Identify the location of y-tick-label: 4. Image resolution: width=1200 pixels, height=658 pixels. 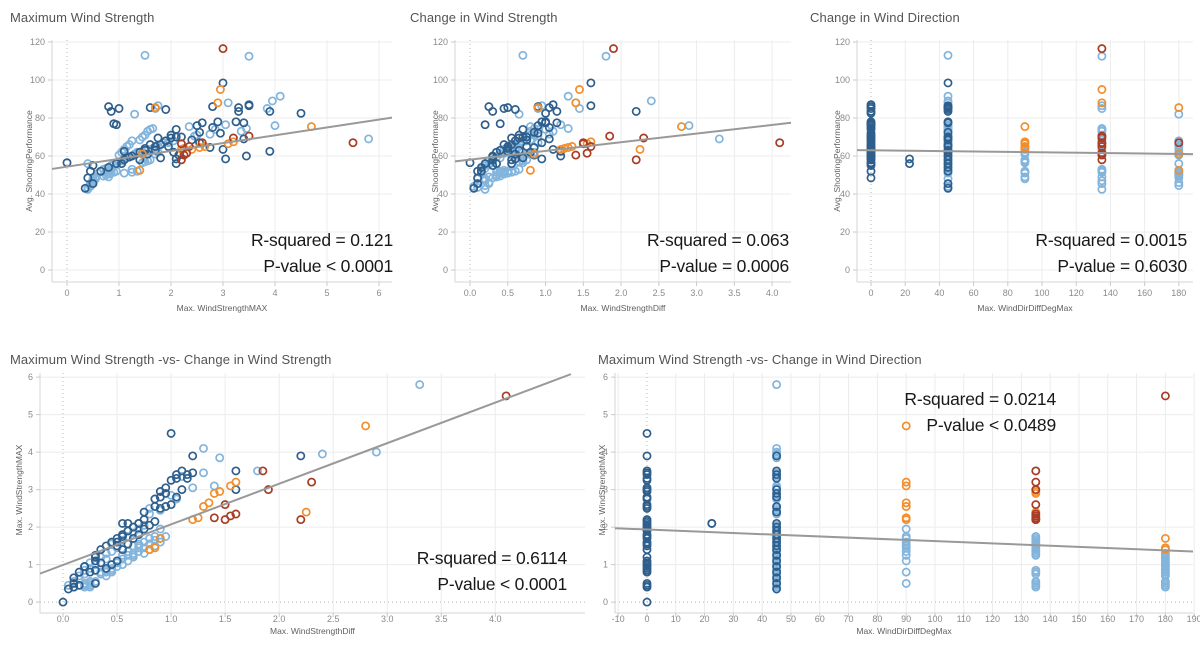
(605, 452).